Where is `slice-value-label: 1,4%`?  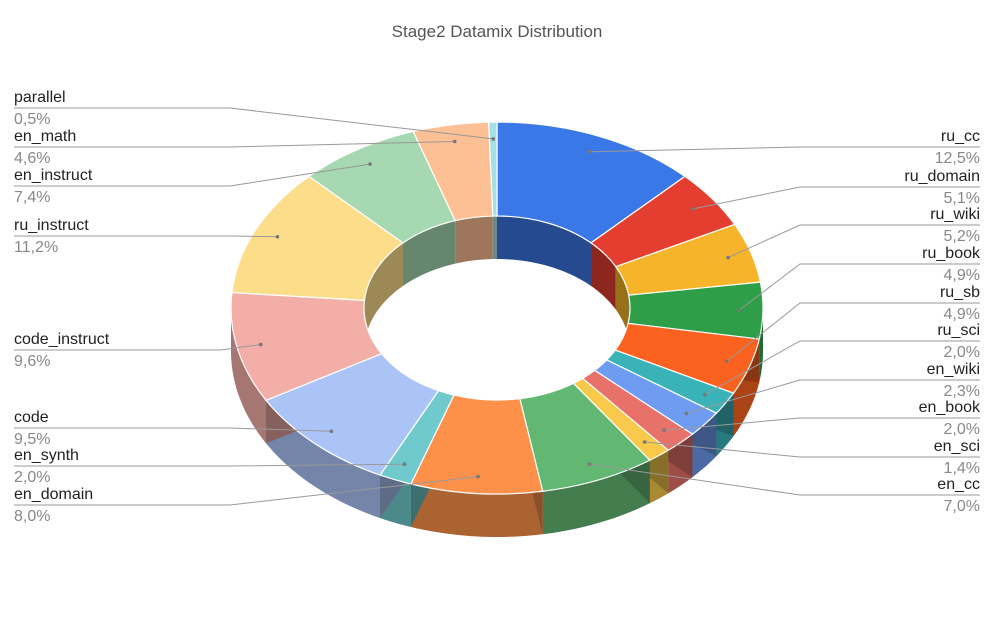
slice-value-label: 1,4% is located at coordinates (962, 468).